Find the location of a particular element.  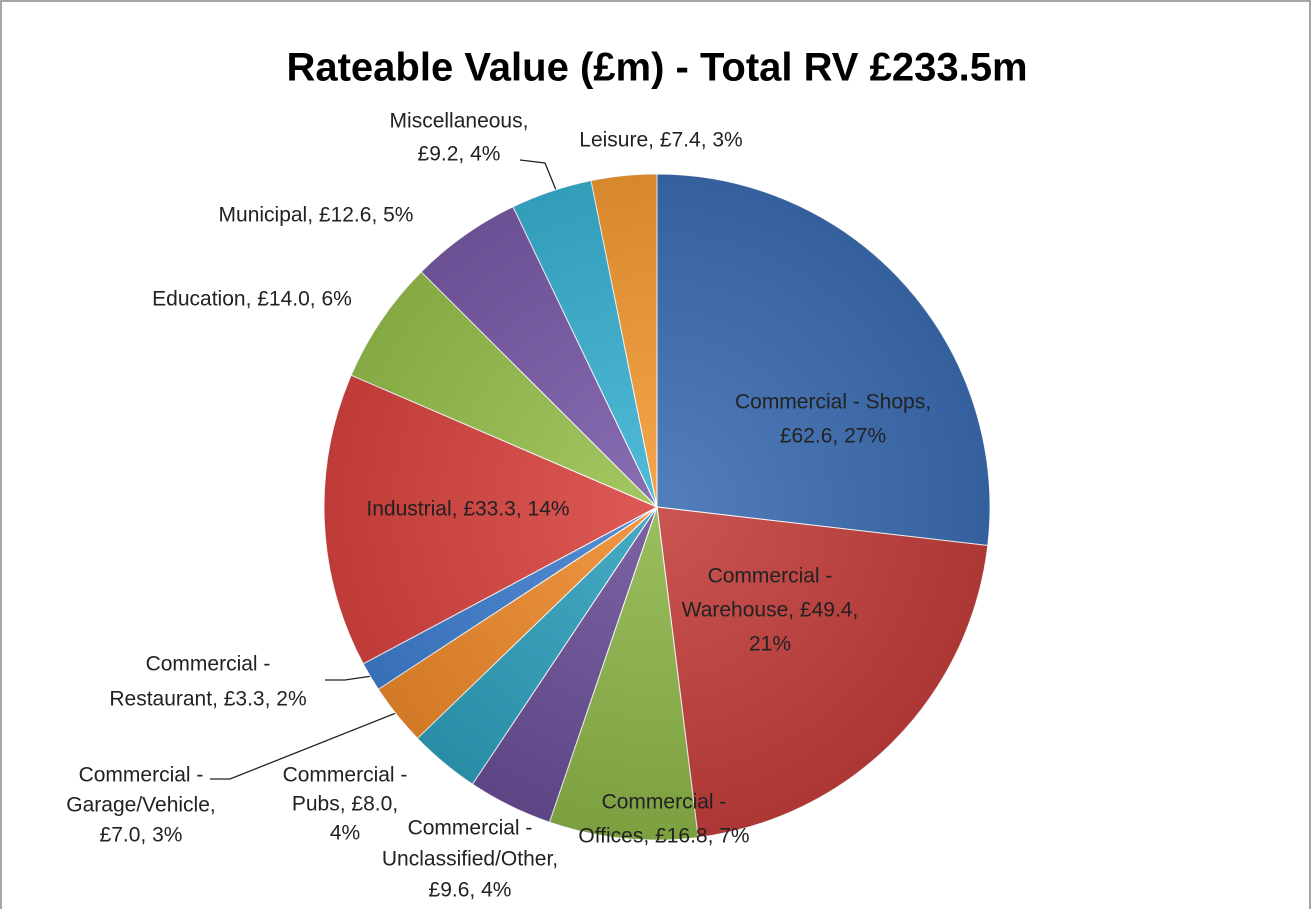

data-label: Pubs, £8.0, is located at coordinates (345, 804).